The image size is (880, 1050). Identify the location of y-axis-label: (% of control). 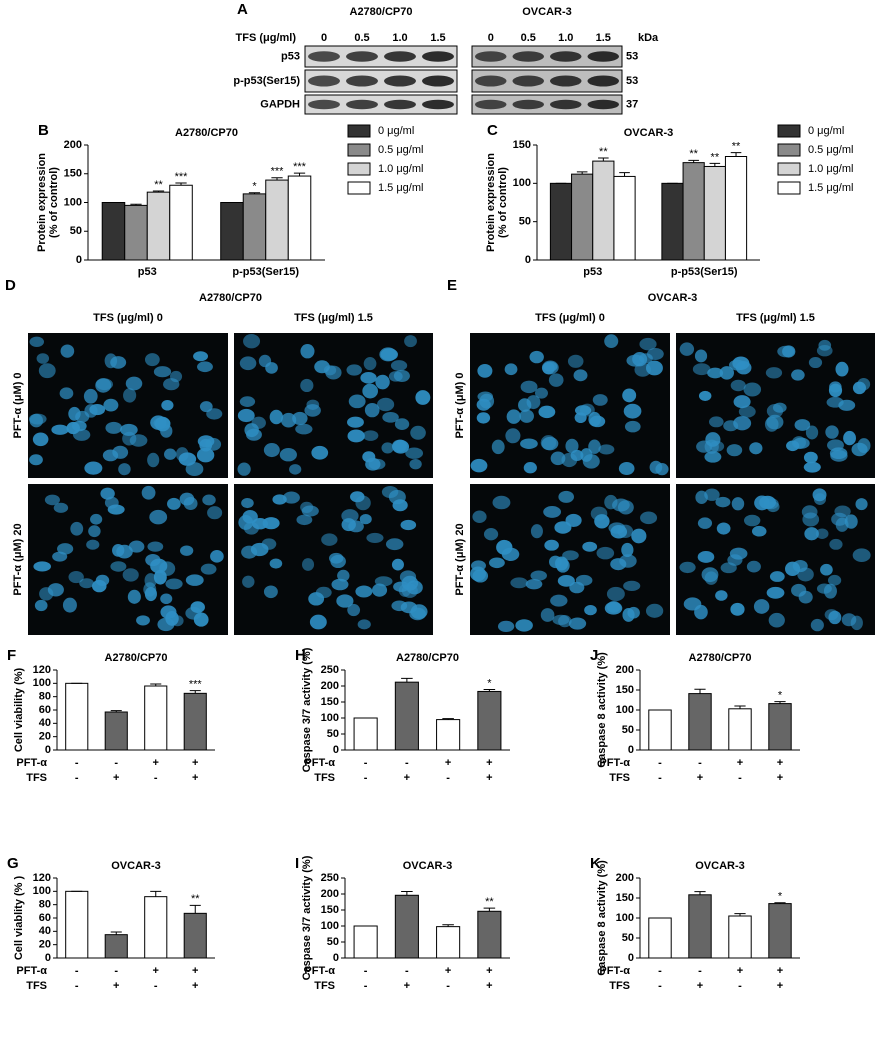
(54, 202).